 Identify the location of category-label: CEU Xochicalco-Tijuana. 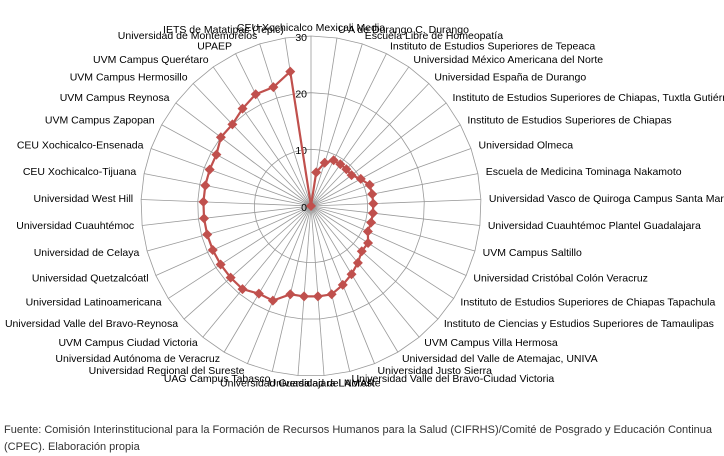
(80, 172).